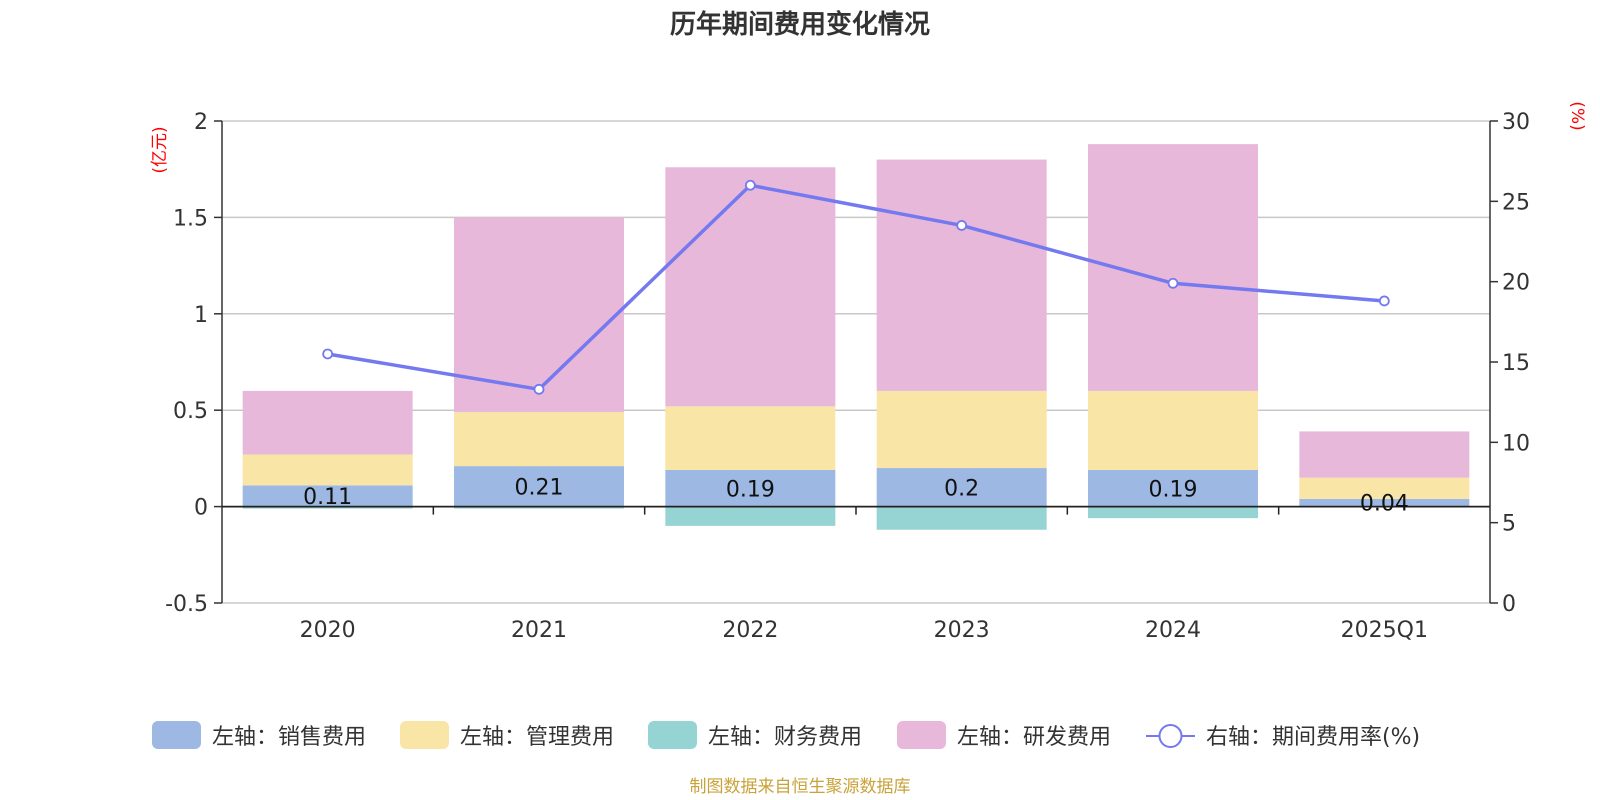  Describe the element at coordinates (201, 315) in the screenshot. I see `left-axis-tick-label: 1` at that location.